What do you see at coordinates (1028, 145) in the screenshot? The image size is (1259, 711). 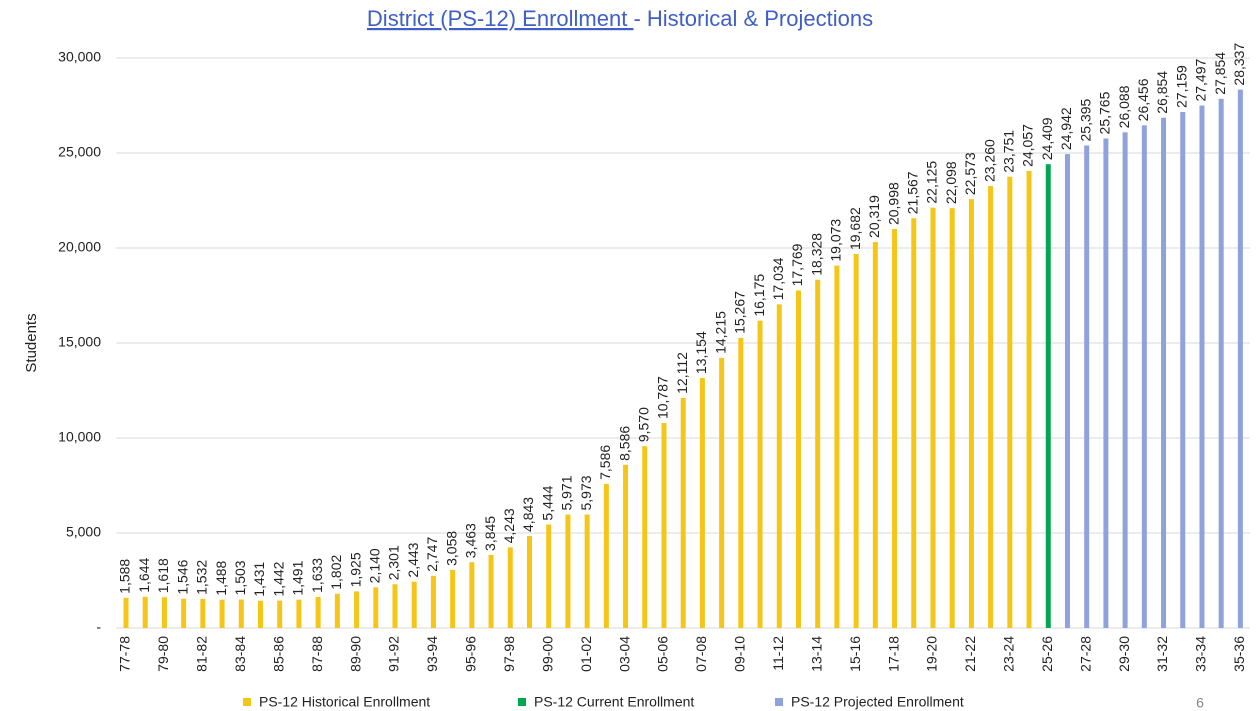 I see `data-label: 24,057` at bounding box center [1028, 145].